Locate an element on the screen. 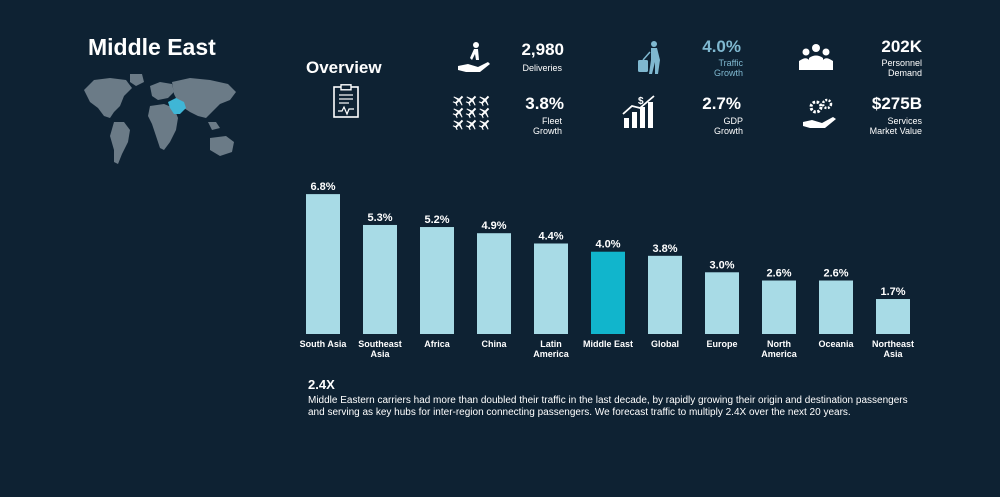 The image size is (1000, 497). stat-label: Personnel Demand is located at coordinates (901, 68).